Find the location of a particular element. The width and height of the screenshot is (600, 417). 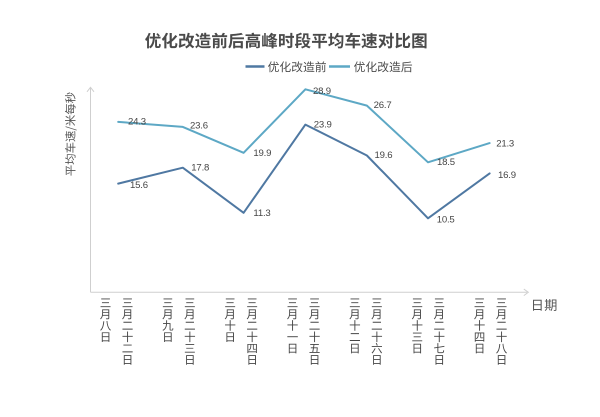

svg-text: 15.6 is located at coordinates (139, 185).